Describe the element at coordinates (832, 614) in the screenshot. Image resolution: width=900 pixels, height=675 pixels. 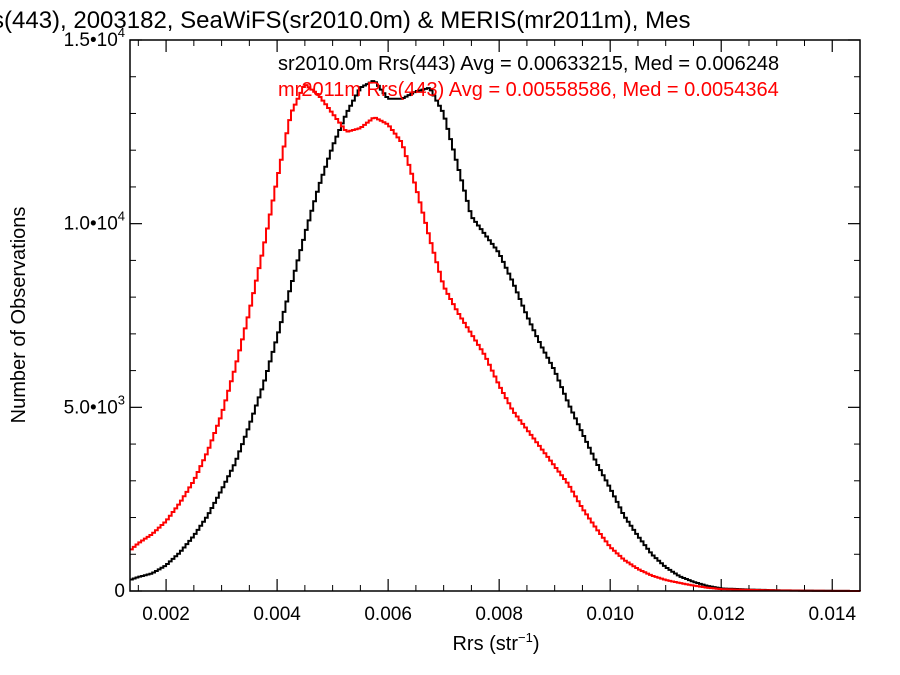
I see `x-tick-label-6: 0.014` at that location.